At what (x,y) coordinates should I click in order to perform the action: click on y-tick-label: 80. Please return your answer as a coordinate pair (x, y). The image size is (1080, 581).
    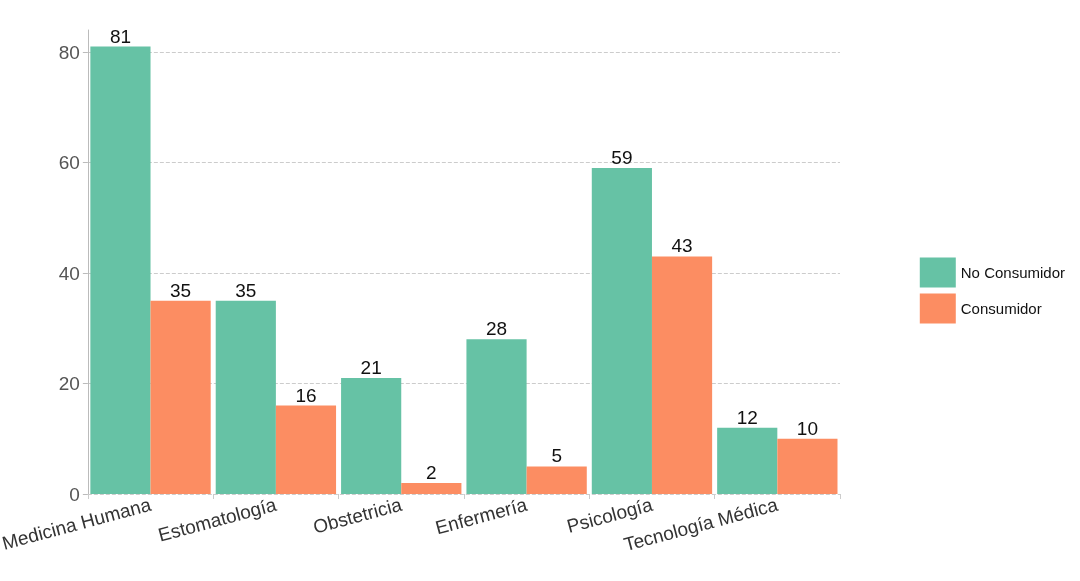
    Looking at the image, I should click on (69, 52).